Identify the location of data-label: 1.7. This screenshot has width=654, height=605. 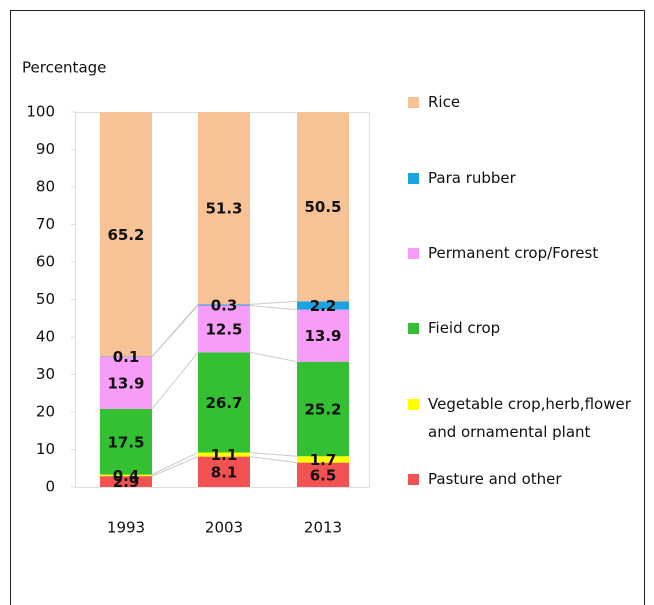
(323, 460).